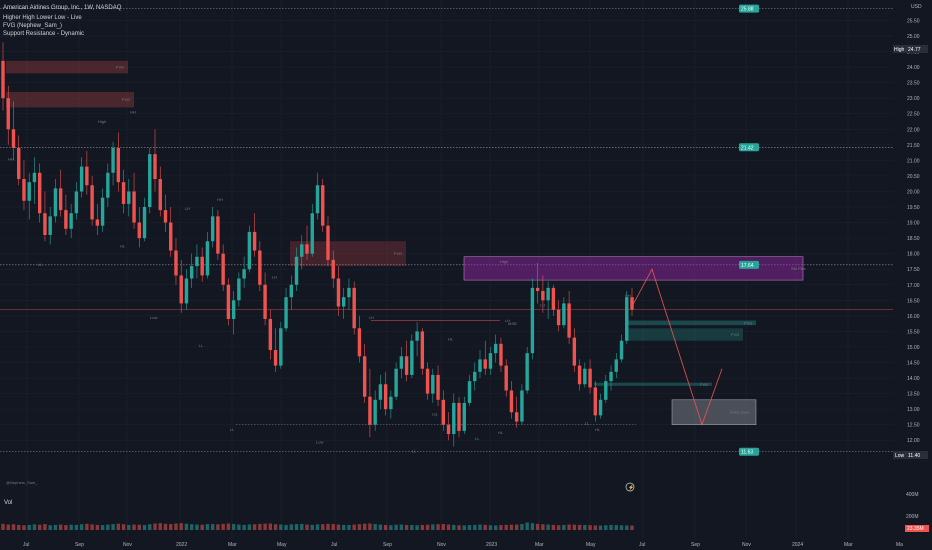  Describe the element at coordinates (677, 347) in the screenshot. I see `projection-line` at that location.